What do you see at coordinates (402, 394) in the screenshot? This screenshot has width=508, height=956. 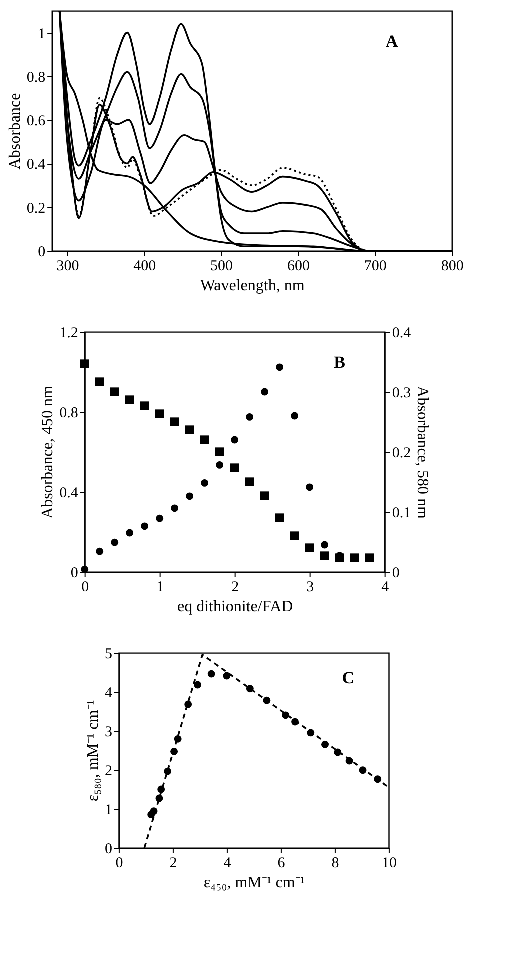 I see `y2-tick-label: 0.3` at bounding box center [402, 394].